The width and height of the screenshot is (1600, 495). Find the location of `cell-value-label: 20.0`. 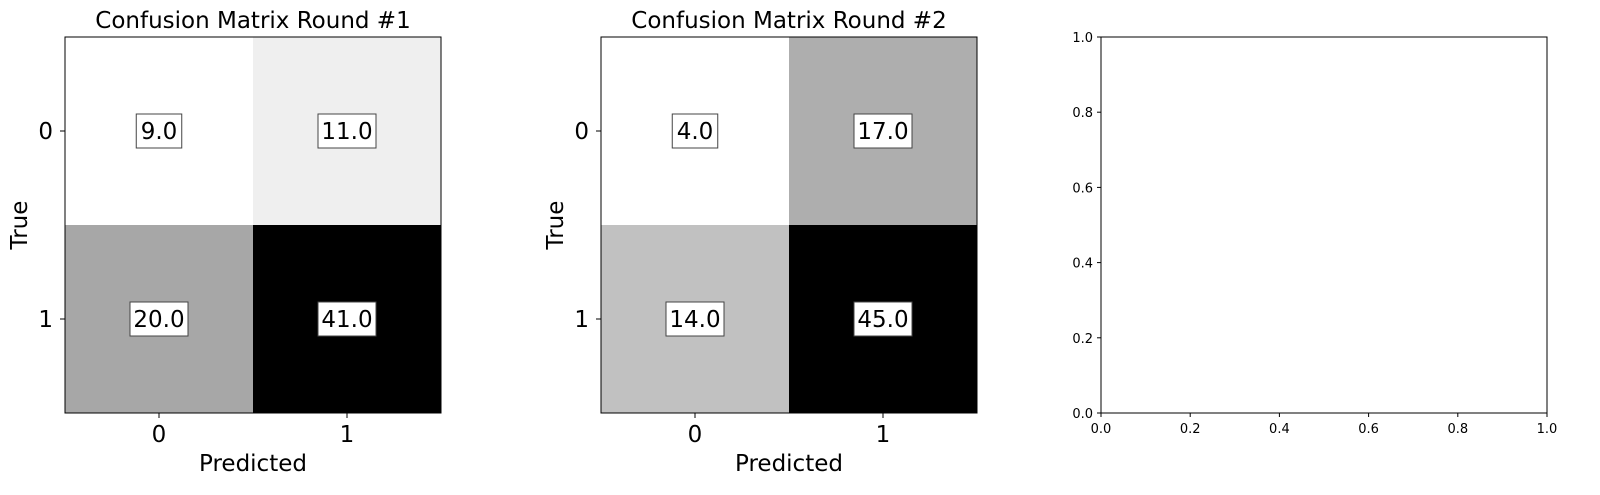

cell-value-label: 20.0 is located at coordinates (158, 320).